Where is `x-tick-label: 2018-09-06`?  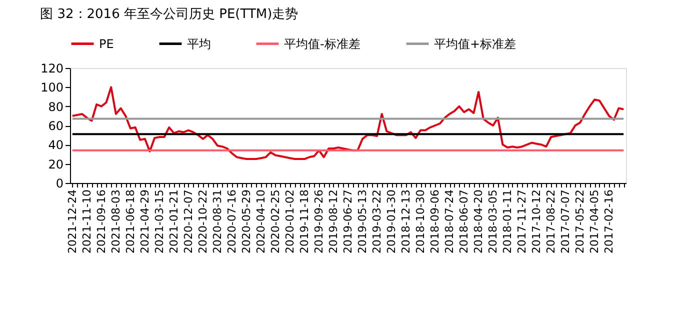 x-tick-label: 2018-09-06 is located at coordinates (435, 222).